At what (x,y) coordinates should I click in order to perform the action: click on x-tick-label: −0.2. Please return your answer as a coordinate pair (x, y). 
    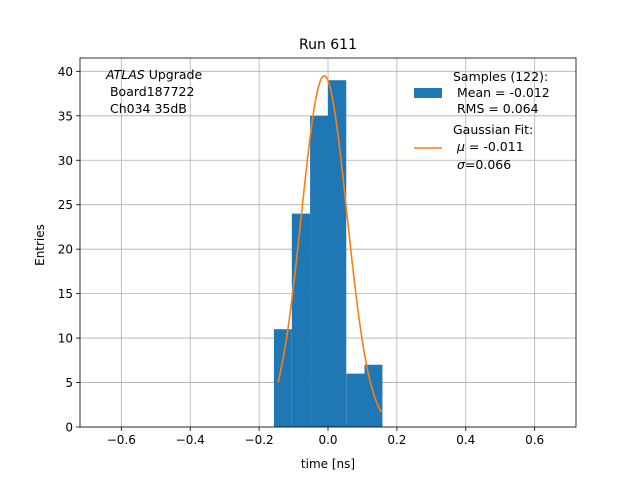
    Looking at the image, I should click on (259, 440).